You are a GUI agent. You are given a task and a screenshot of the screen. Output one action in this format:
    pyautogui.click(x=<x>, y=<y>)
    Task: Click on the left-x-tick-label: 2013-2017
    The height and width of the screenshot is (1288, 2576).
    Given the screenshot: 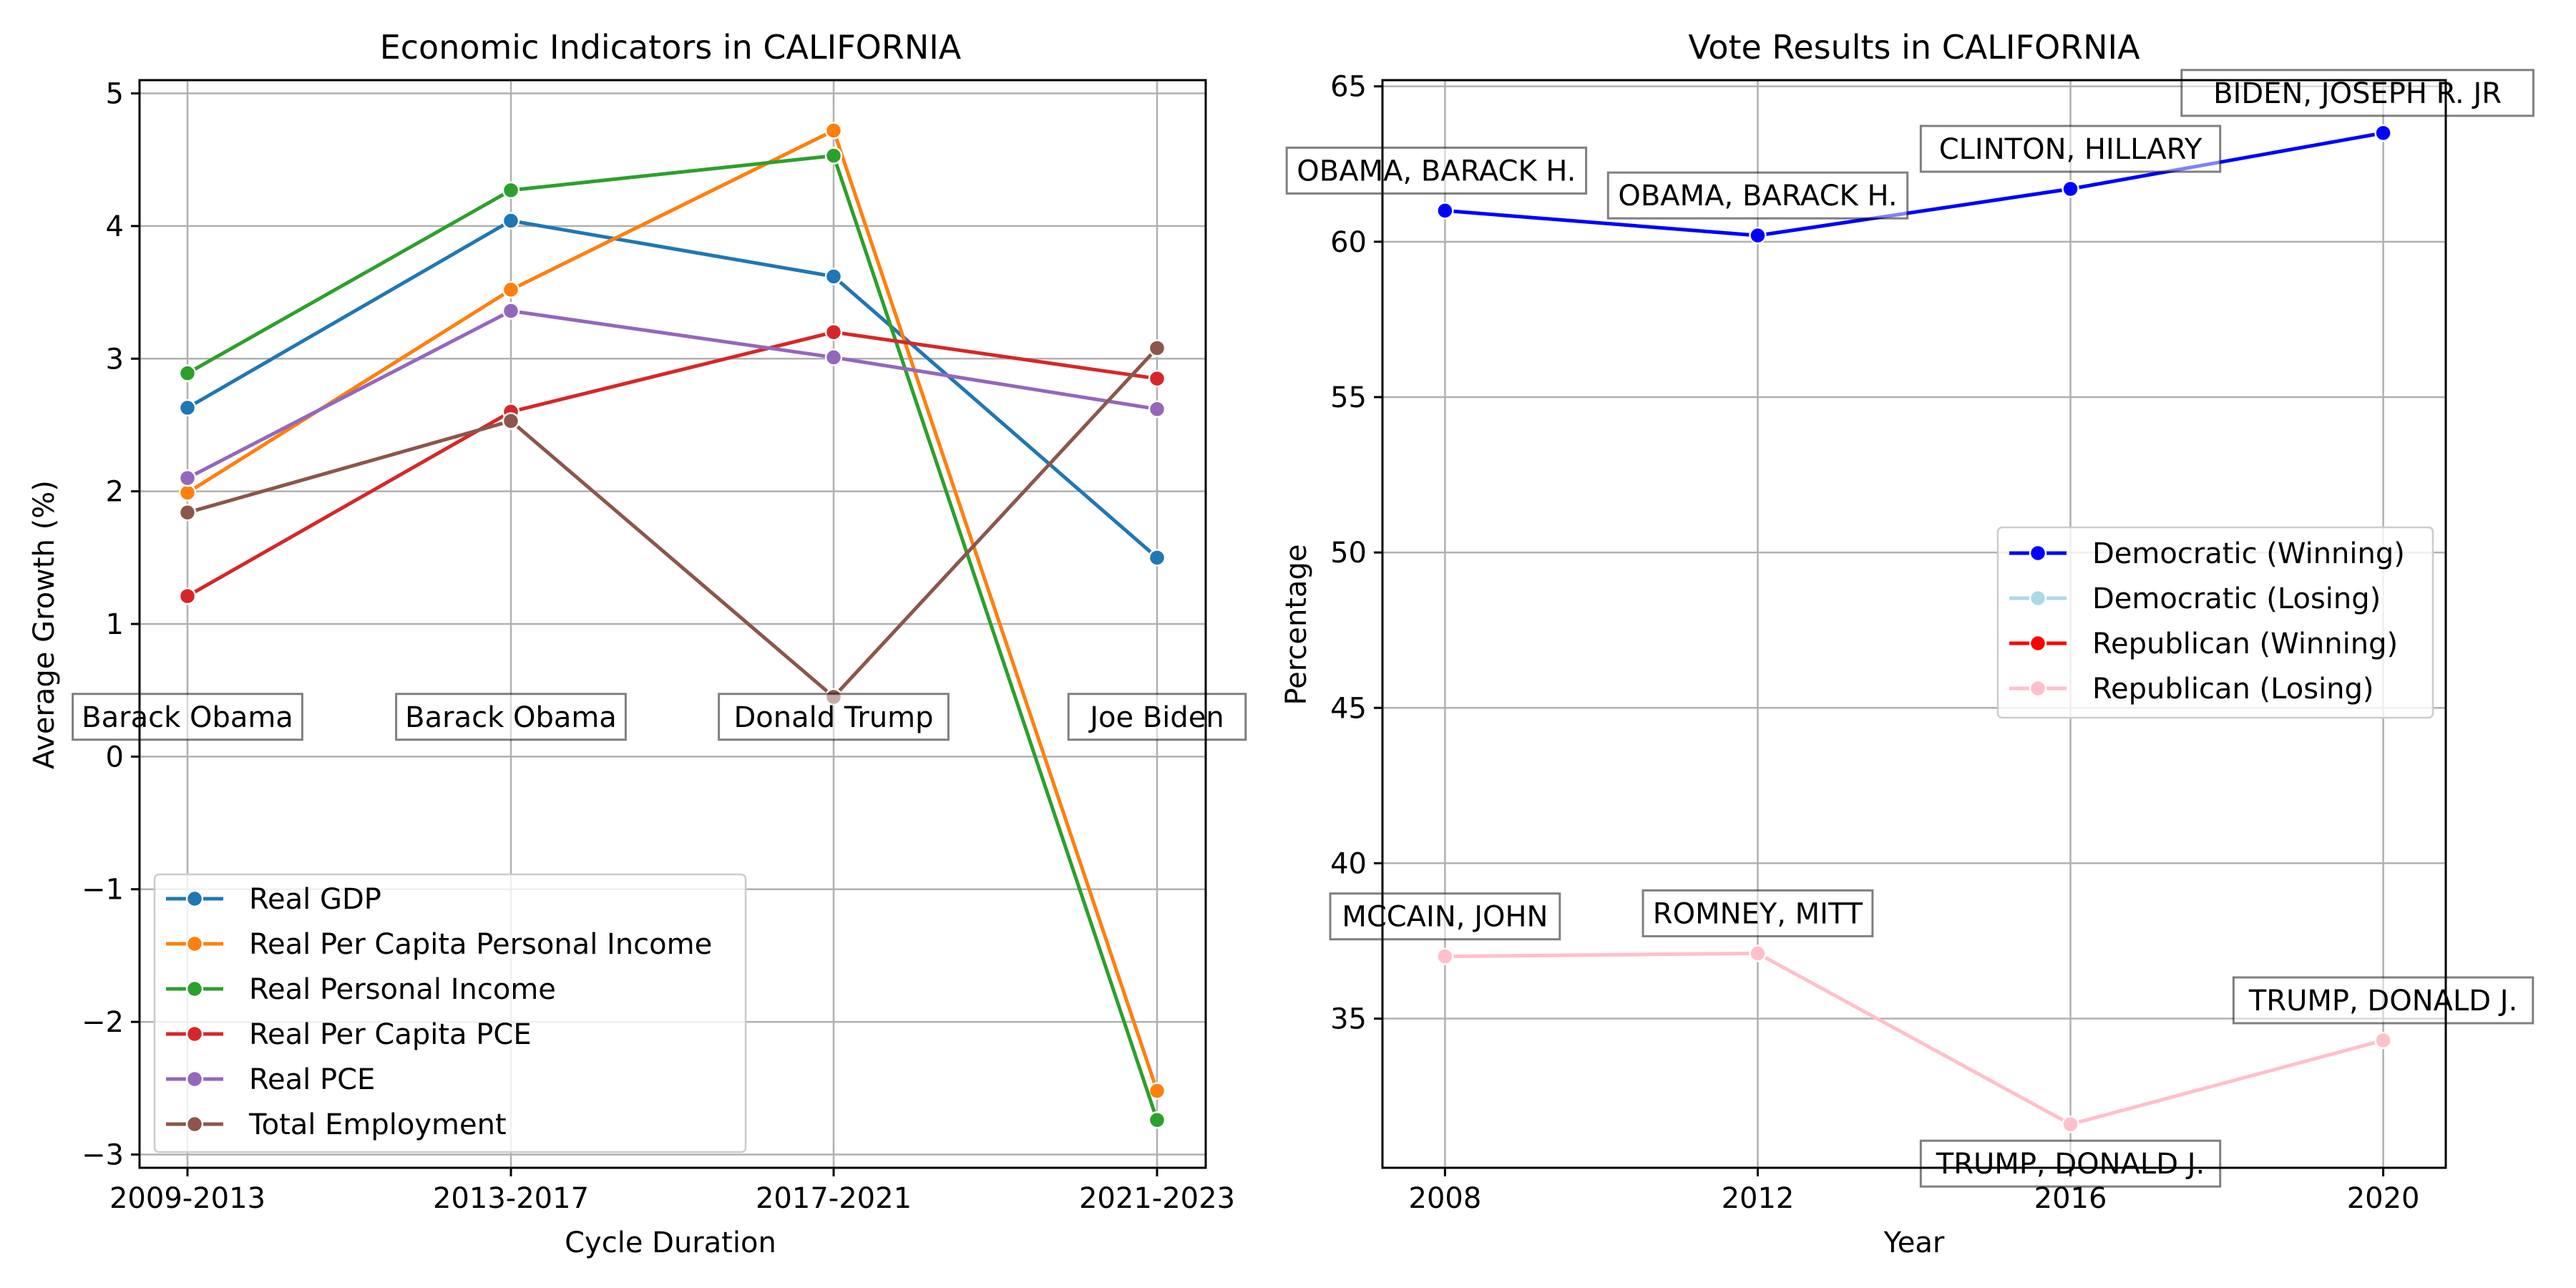 What is the action you would take?
    pyautogui.click(x=511, y=1198)
    